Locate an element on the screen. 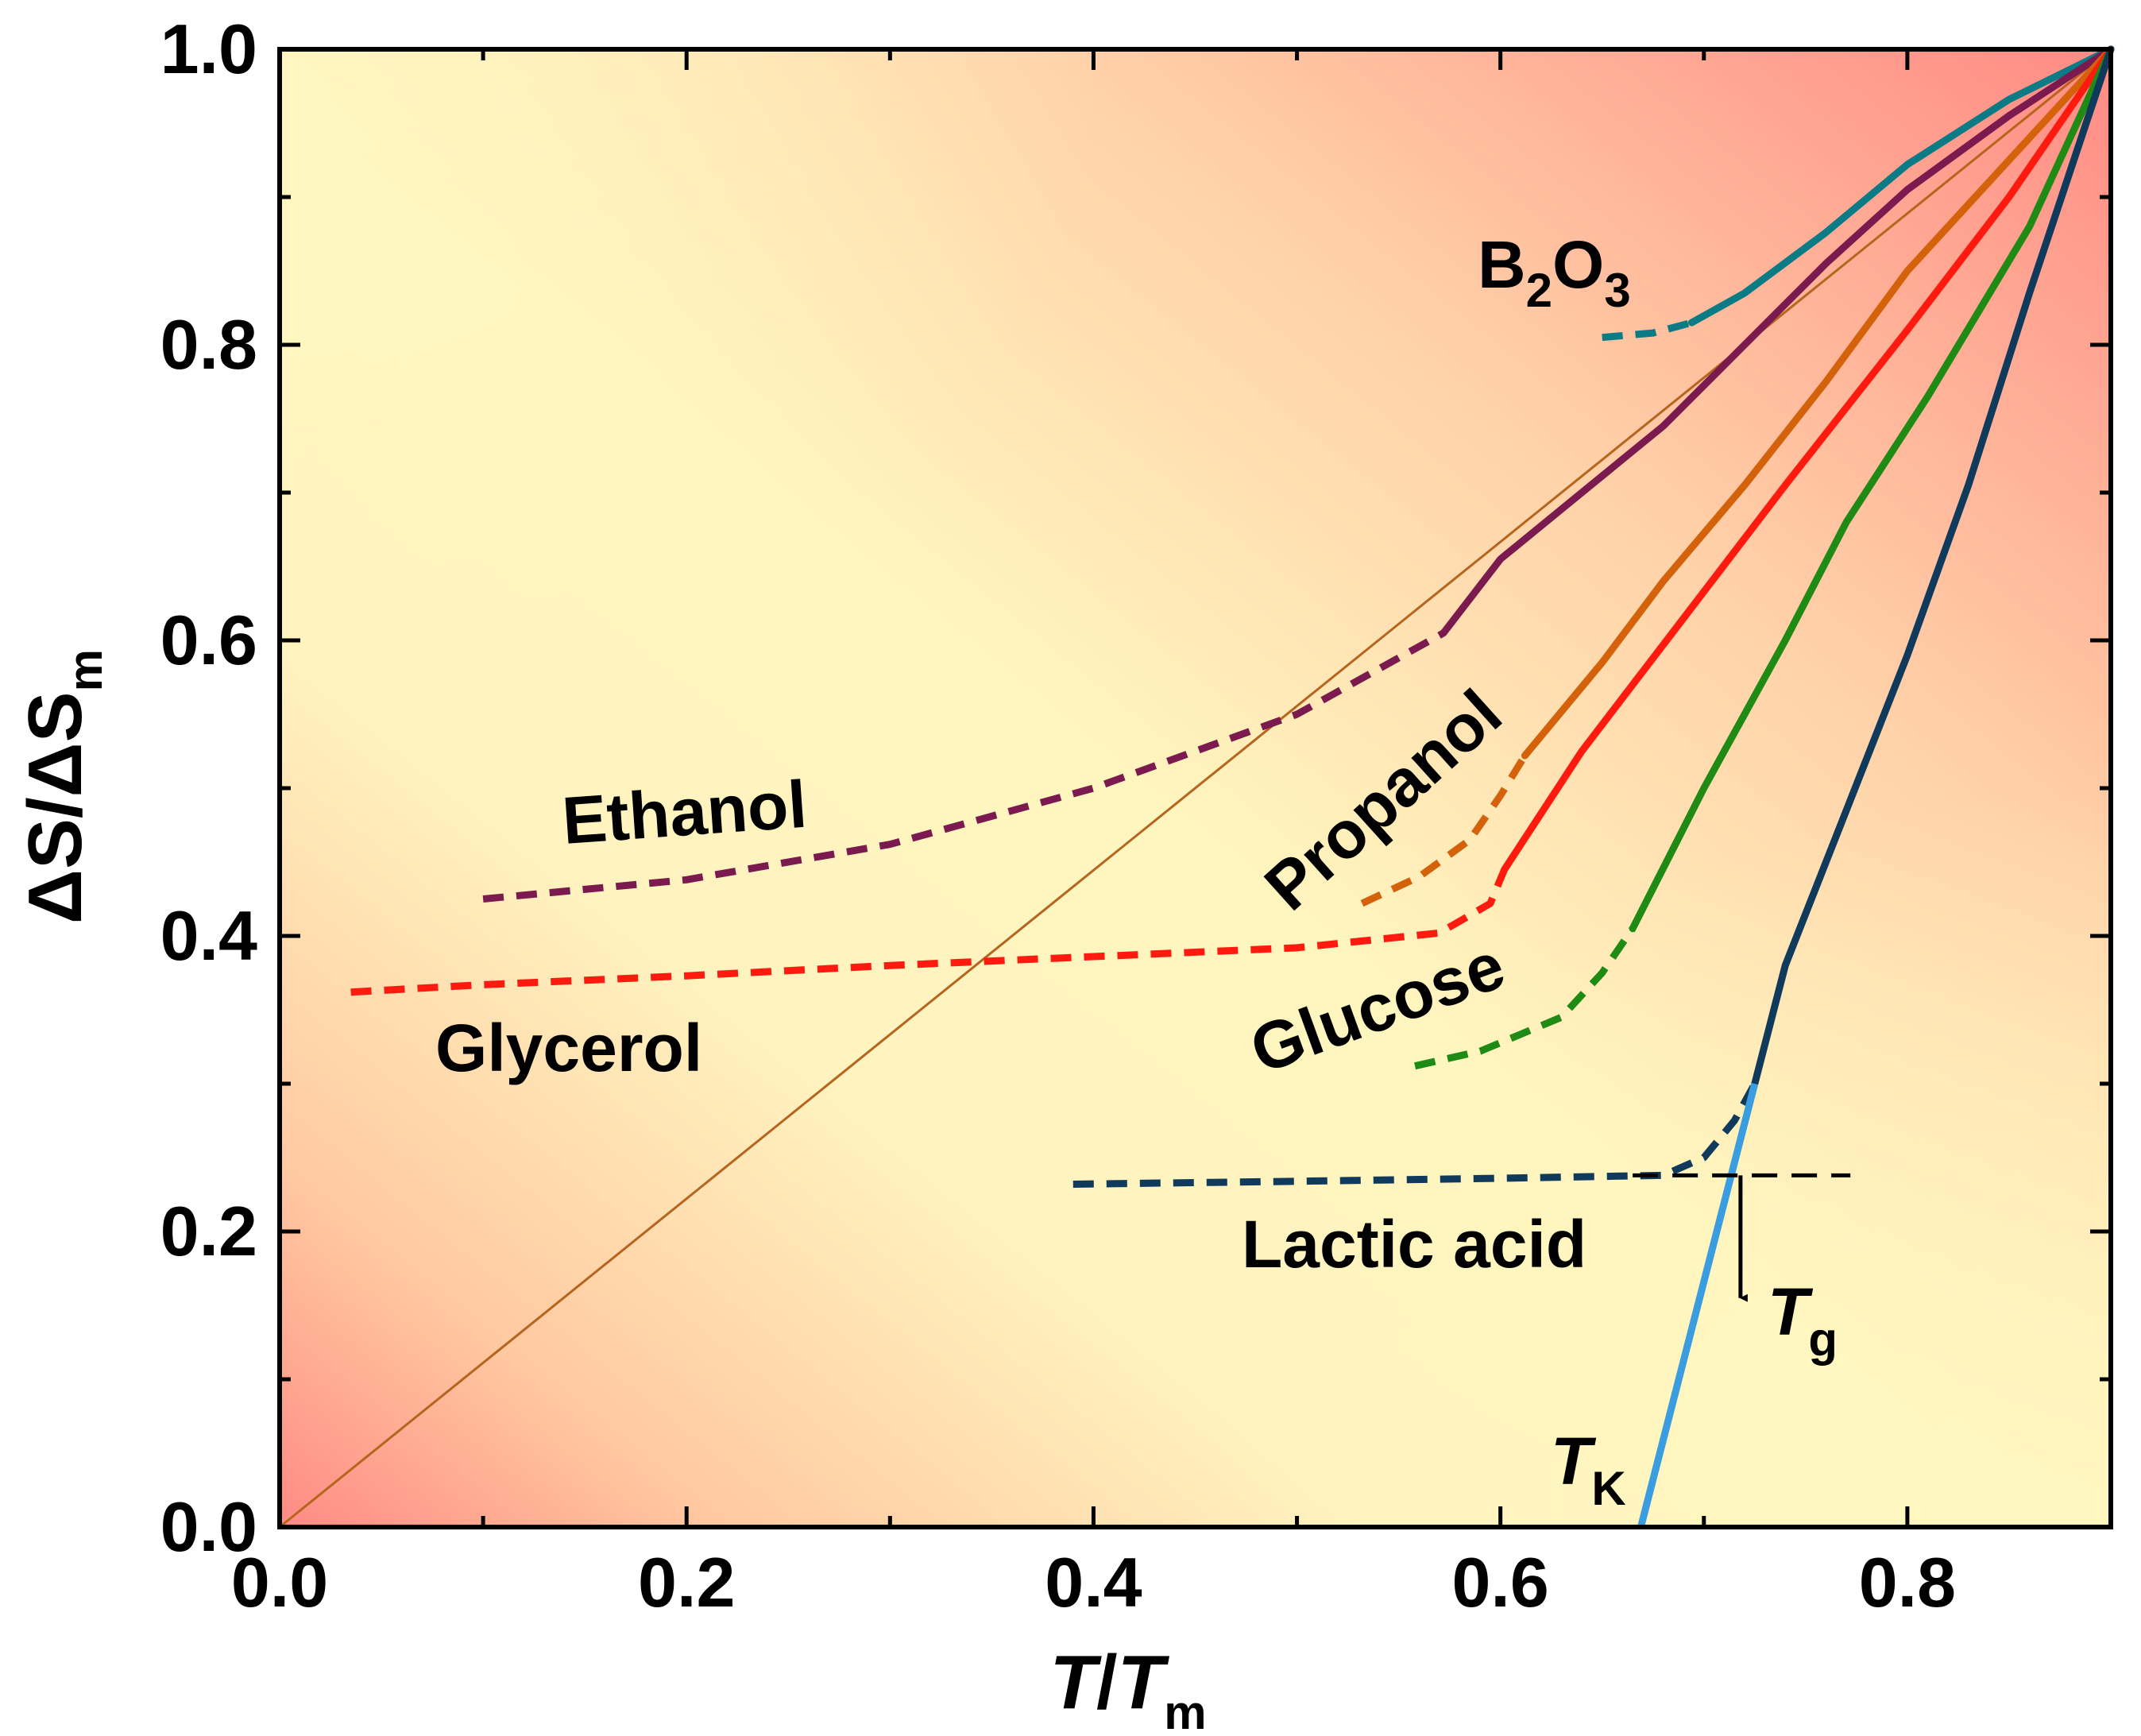 The image size is (2141, 1736). series-glucose-solid is located at coordinates (1872, 489).